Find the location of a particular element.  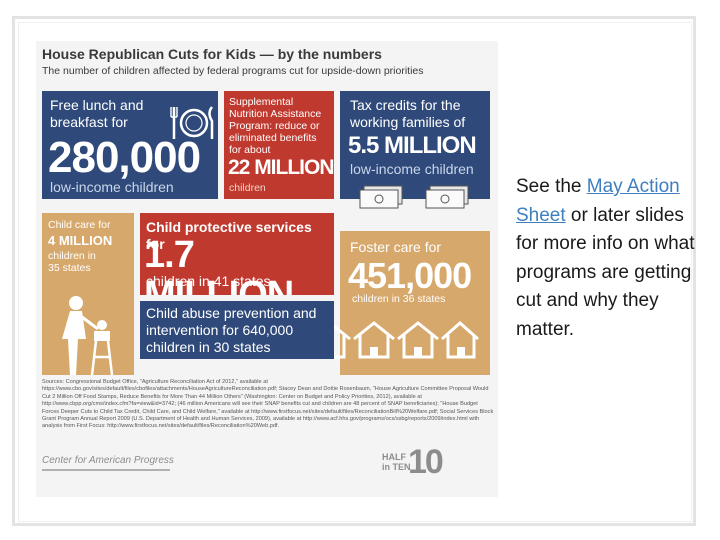

childcare-line2: children in is located at coordinates (72, 256).